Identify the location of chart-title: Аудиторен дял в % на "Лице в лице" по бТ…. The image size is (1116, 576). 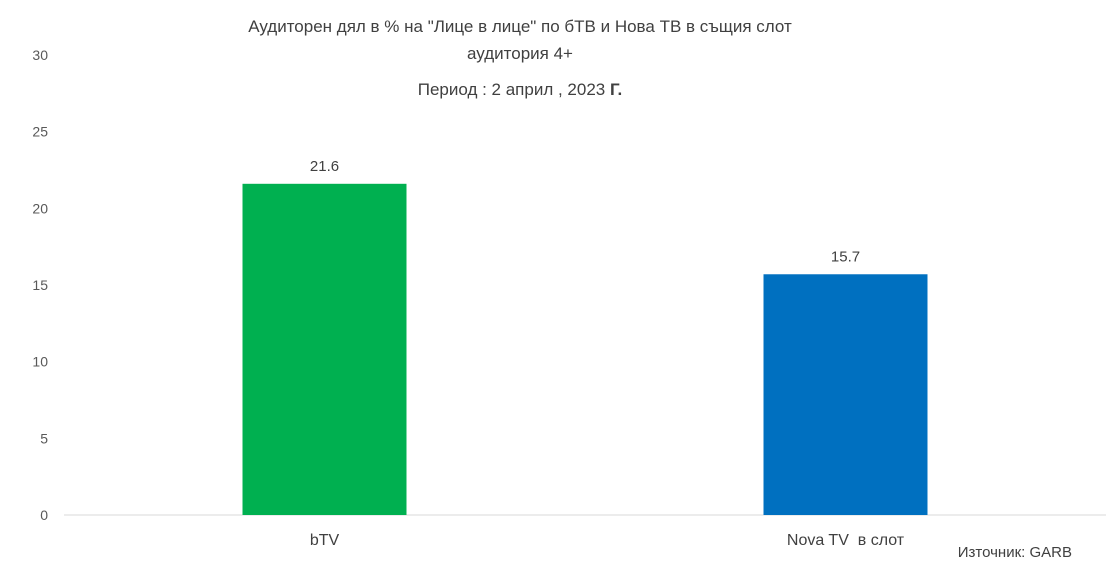
(520, 58).